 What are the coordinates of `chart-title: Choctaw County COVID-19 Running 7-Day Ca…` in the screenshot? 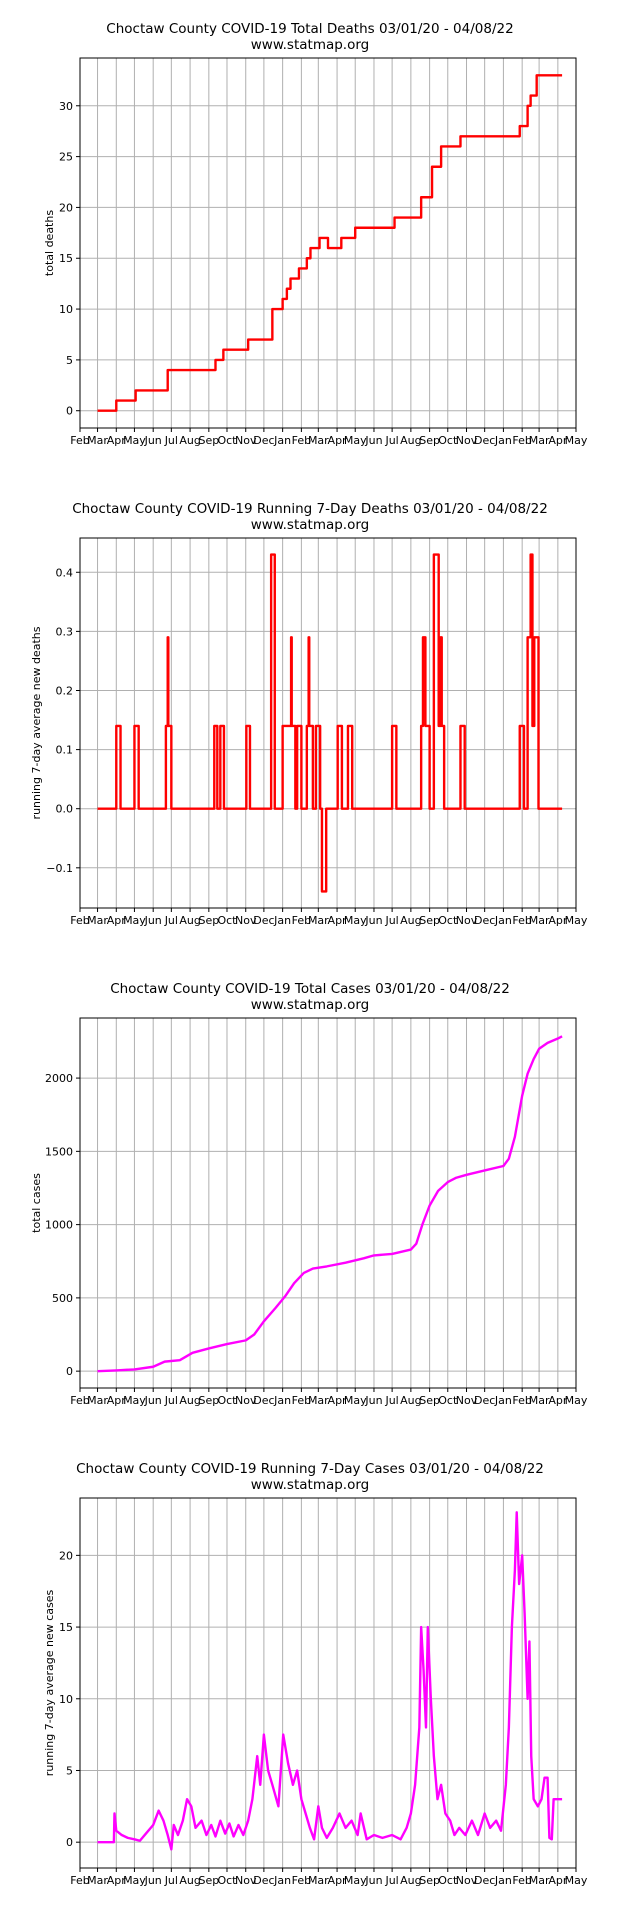 It's located at (310, 1469).